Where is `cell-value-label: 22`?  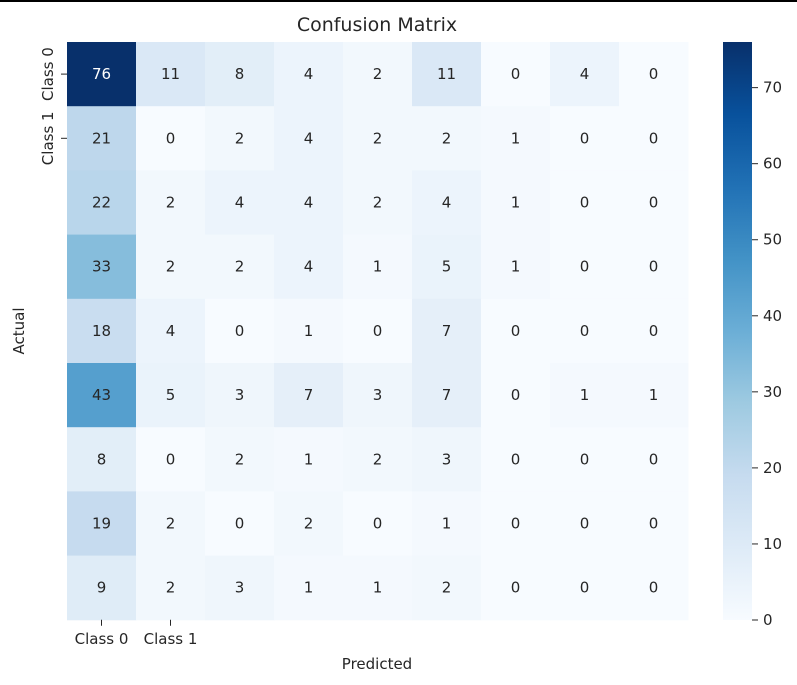
cell-value-label: 22 is located at coordinates (101, 203).